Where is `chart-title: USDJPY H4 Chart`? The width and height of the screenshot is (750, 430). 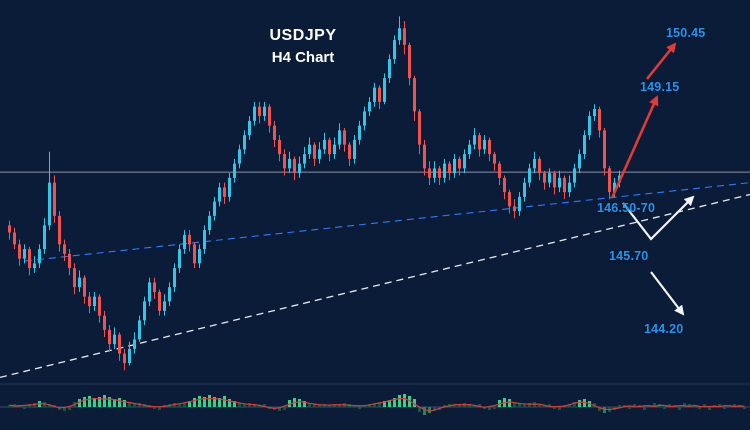
chart-title: USDJPY H4 Chart is located at coordinates (303, 46).